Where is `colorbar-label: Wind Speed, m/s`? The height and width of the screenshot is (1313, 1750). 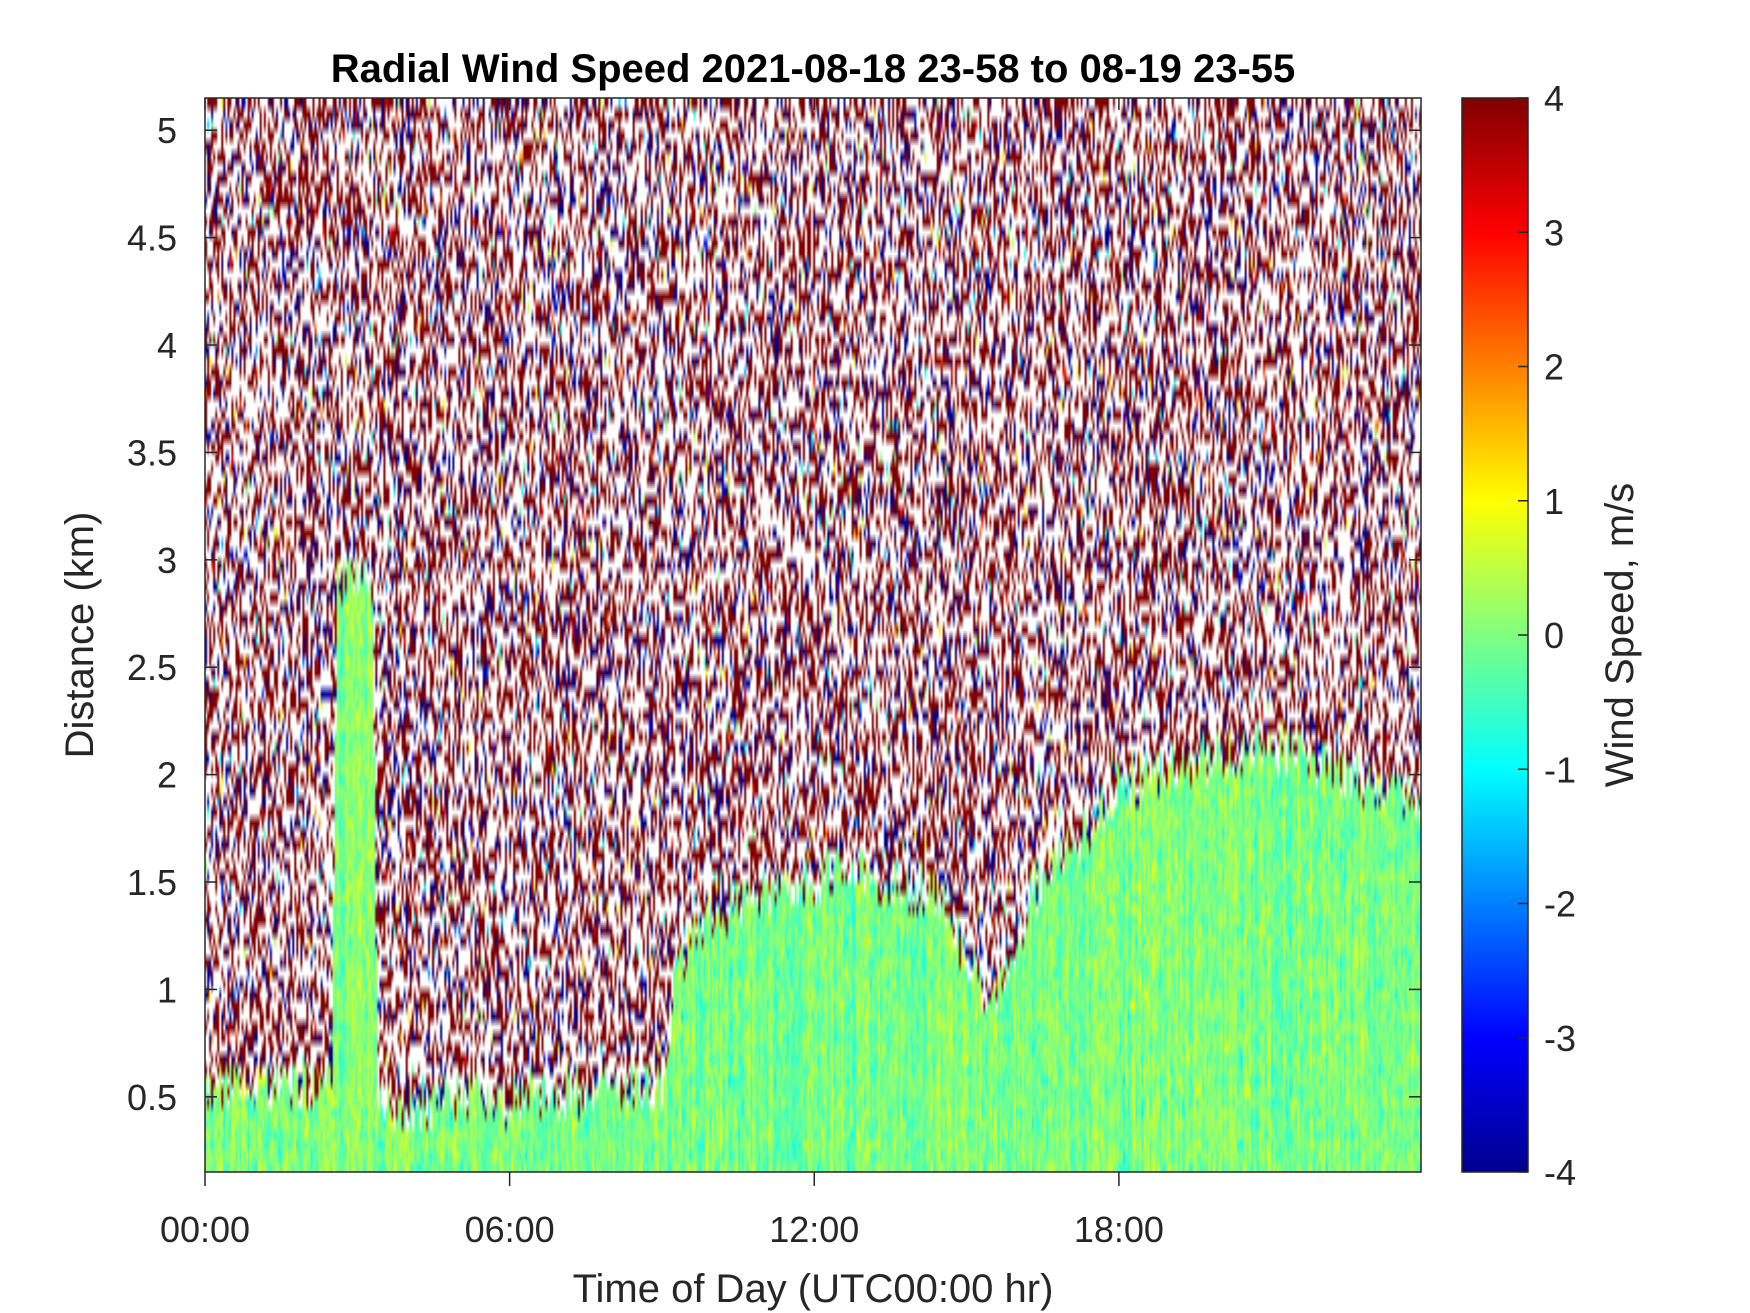 colorbar-label: Wind Speed, m/s is located at coordinates (1620, 635).